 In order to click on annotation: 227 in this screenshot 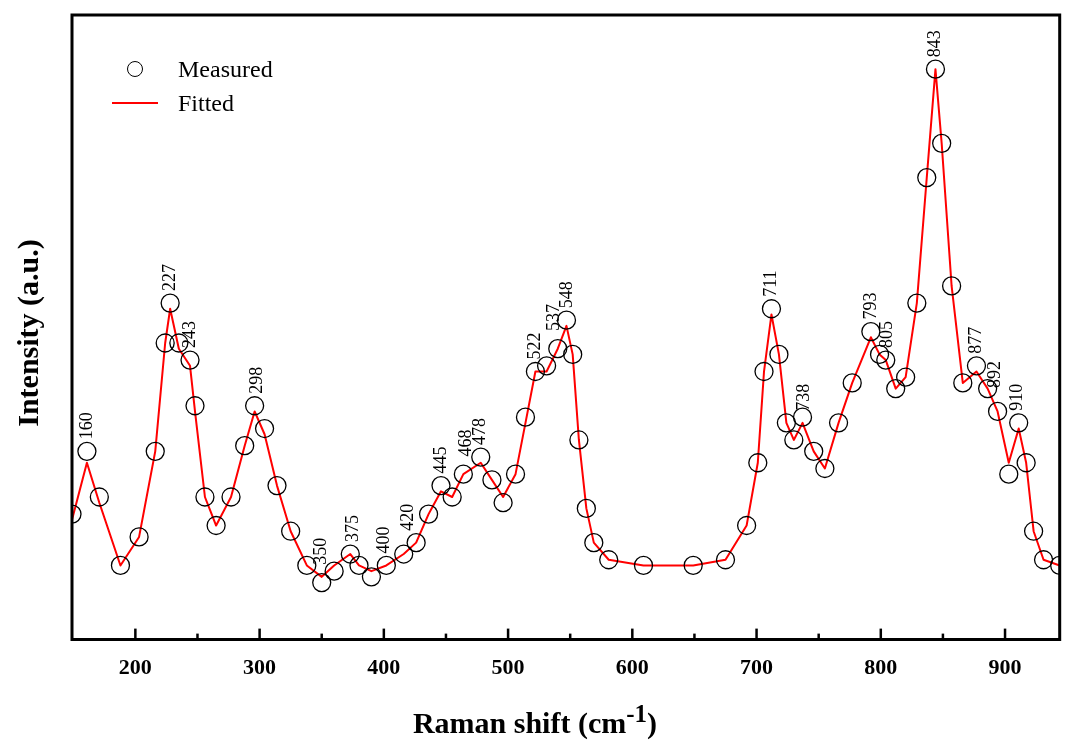, I will do `click(168, 278)`.